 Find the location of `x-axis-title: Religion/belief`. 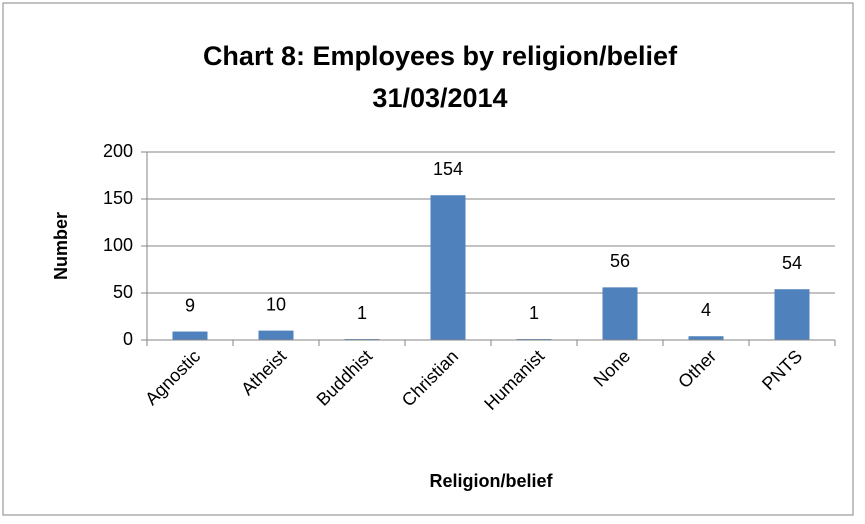

x-axis-title: Religion/belief is located at coordinates (491, 481).